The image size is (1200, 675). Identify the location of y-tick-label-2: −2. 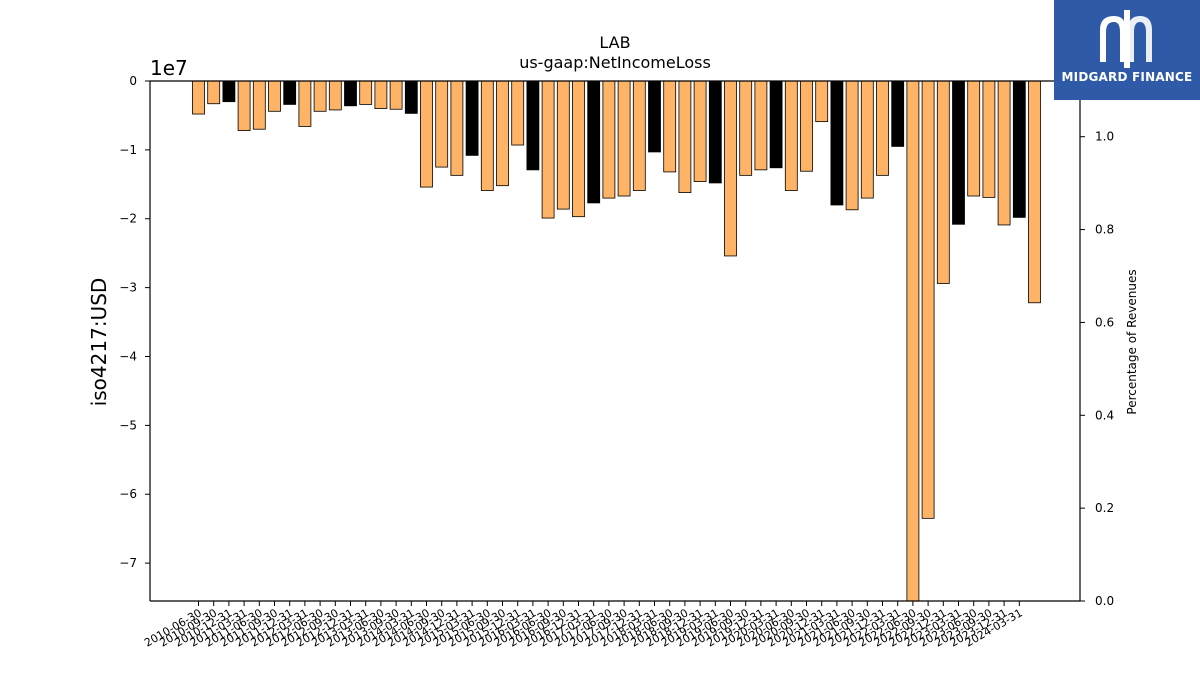
(128, 219).